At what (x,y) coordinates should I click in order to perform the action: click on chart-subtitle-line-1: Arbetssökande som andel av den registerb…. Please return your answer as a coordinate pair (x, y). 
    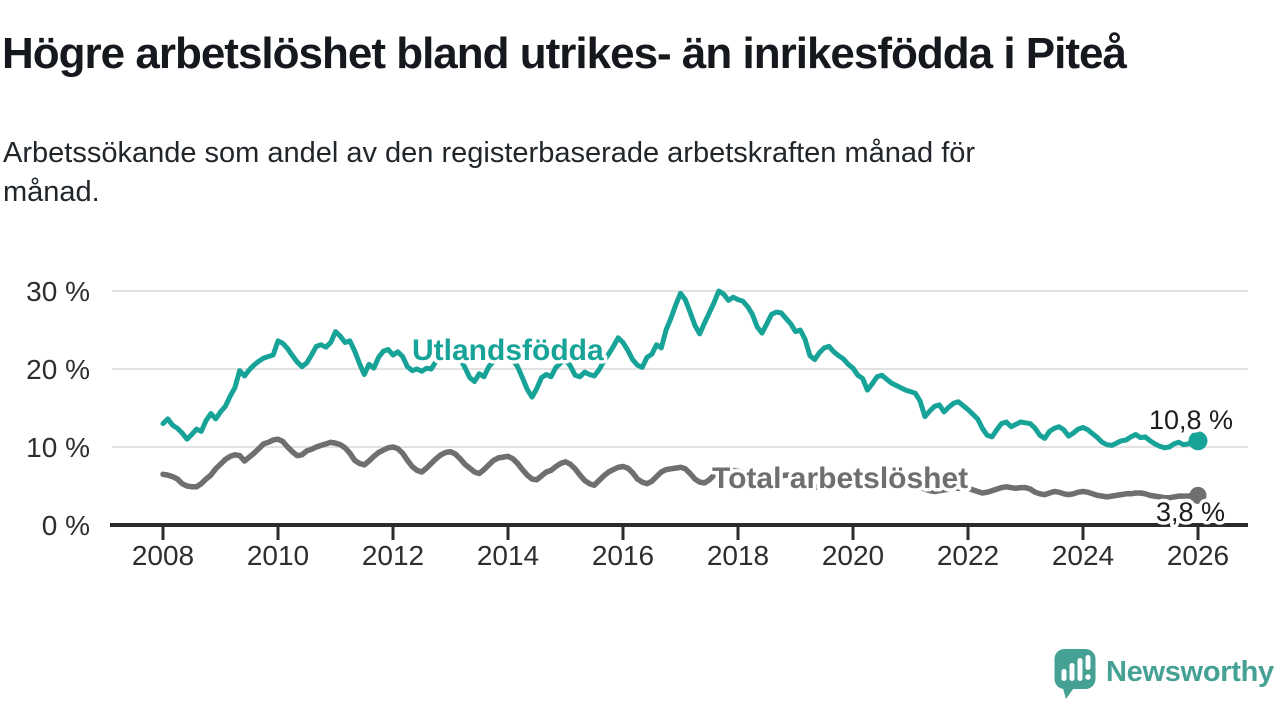
    Looking at the image, I should click on (489, 153).